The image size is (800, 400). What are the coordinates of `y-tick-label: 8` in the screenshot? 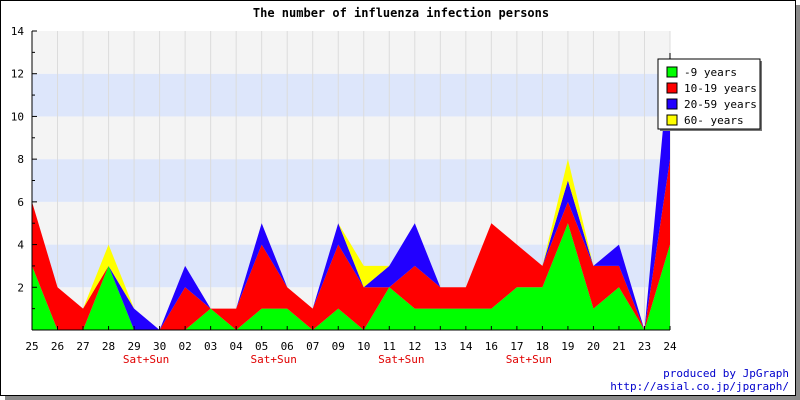 It's located at (20, 159).